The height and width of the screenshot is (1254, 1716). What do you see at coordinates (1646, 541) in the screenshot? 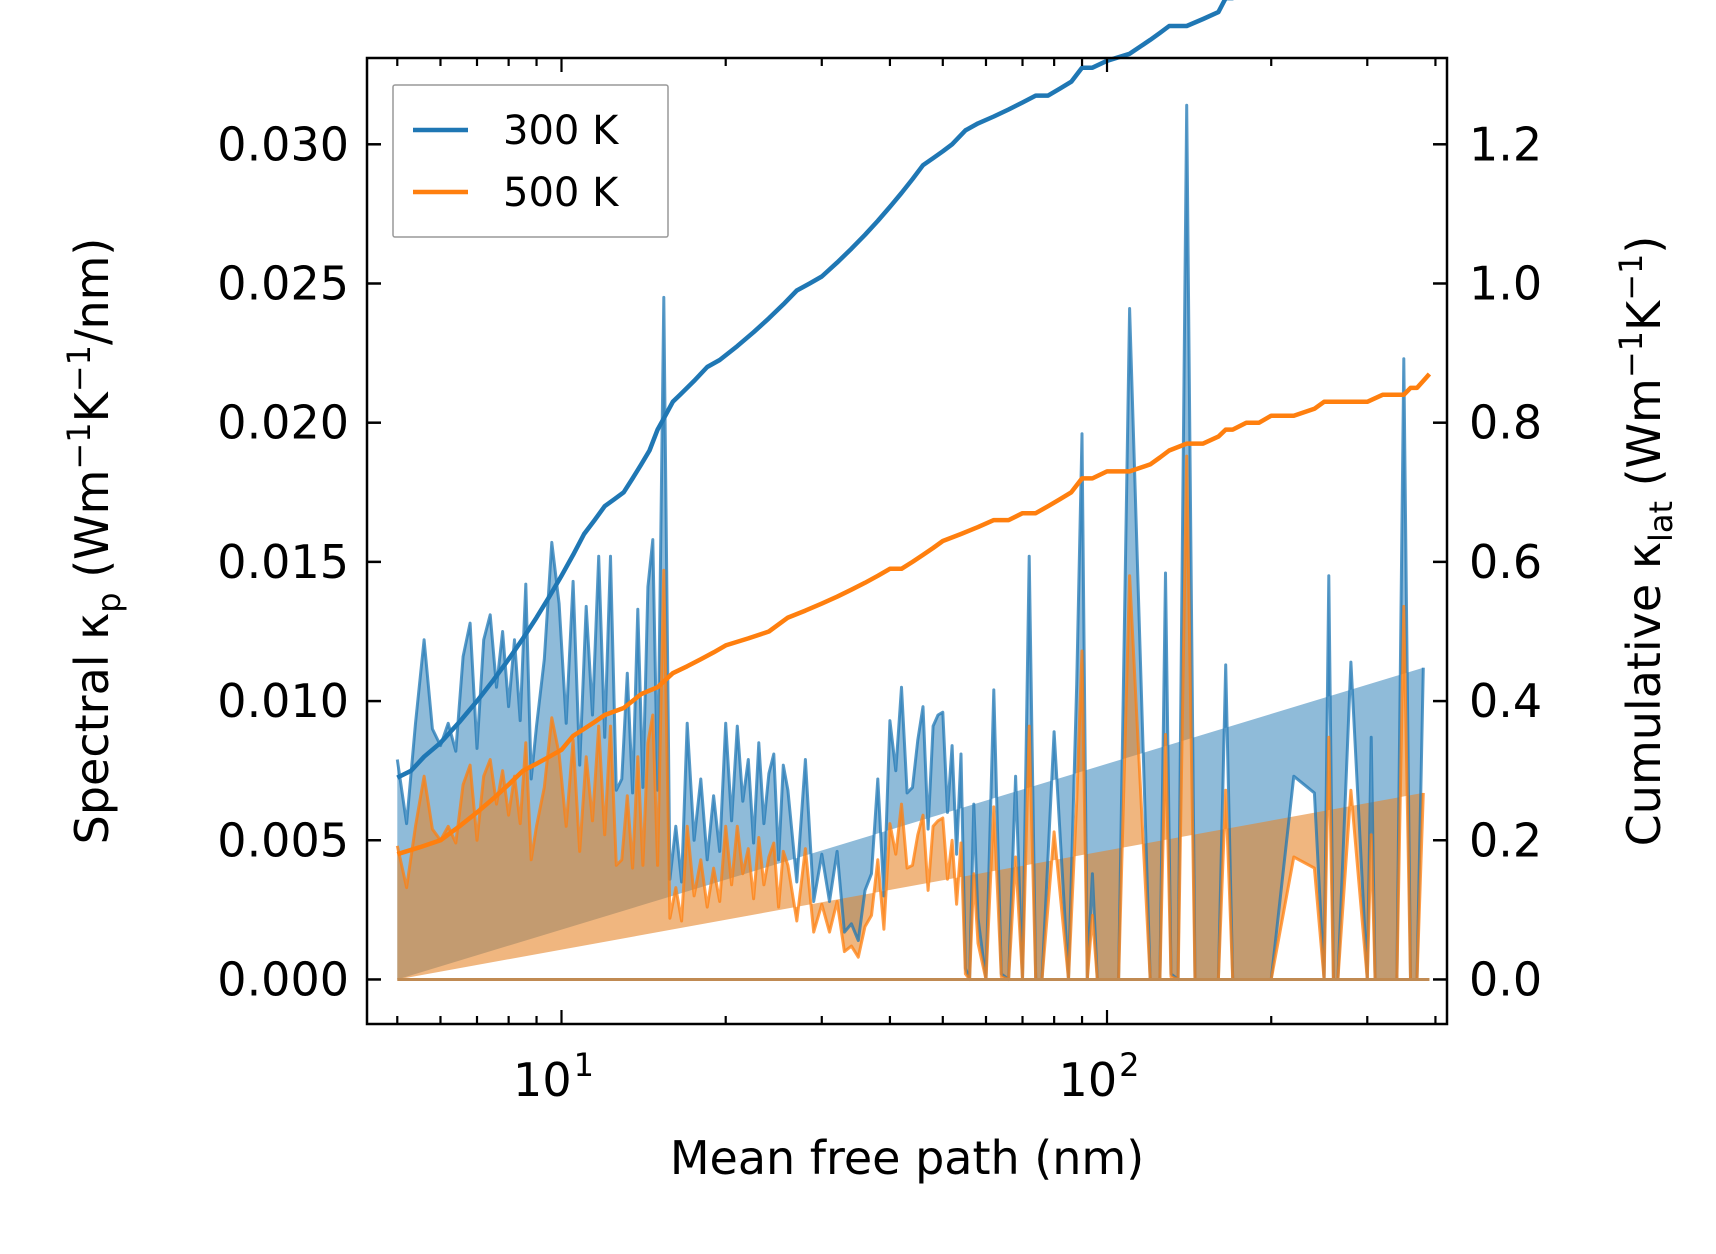
I see `right-axis-title: Cumulative κlat (Wm−1K−1)` at bounding box center [1646, 541].